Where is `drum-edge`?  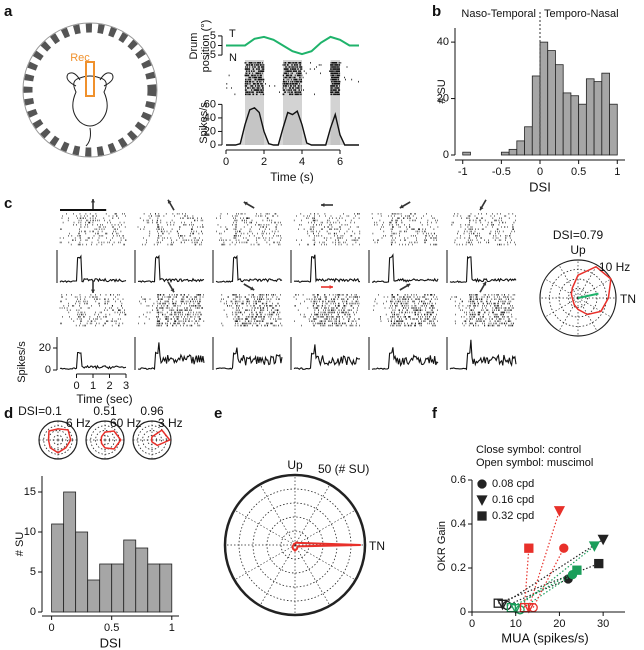 drum-edge is located at coordinates (90, 90).